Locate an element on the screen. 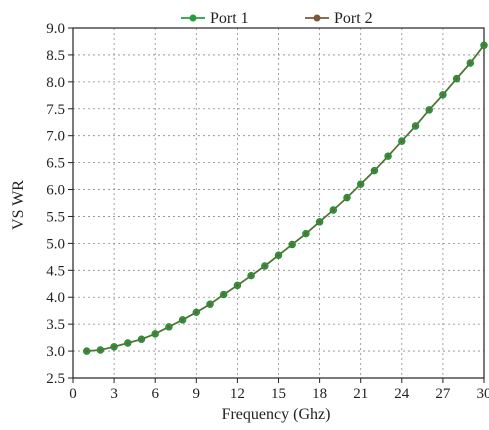 This screenshot has width=489, height=430. y-tick-label-8: 6.5 is located at coordinates (55, 164).